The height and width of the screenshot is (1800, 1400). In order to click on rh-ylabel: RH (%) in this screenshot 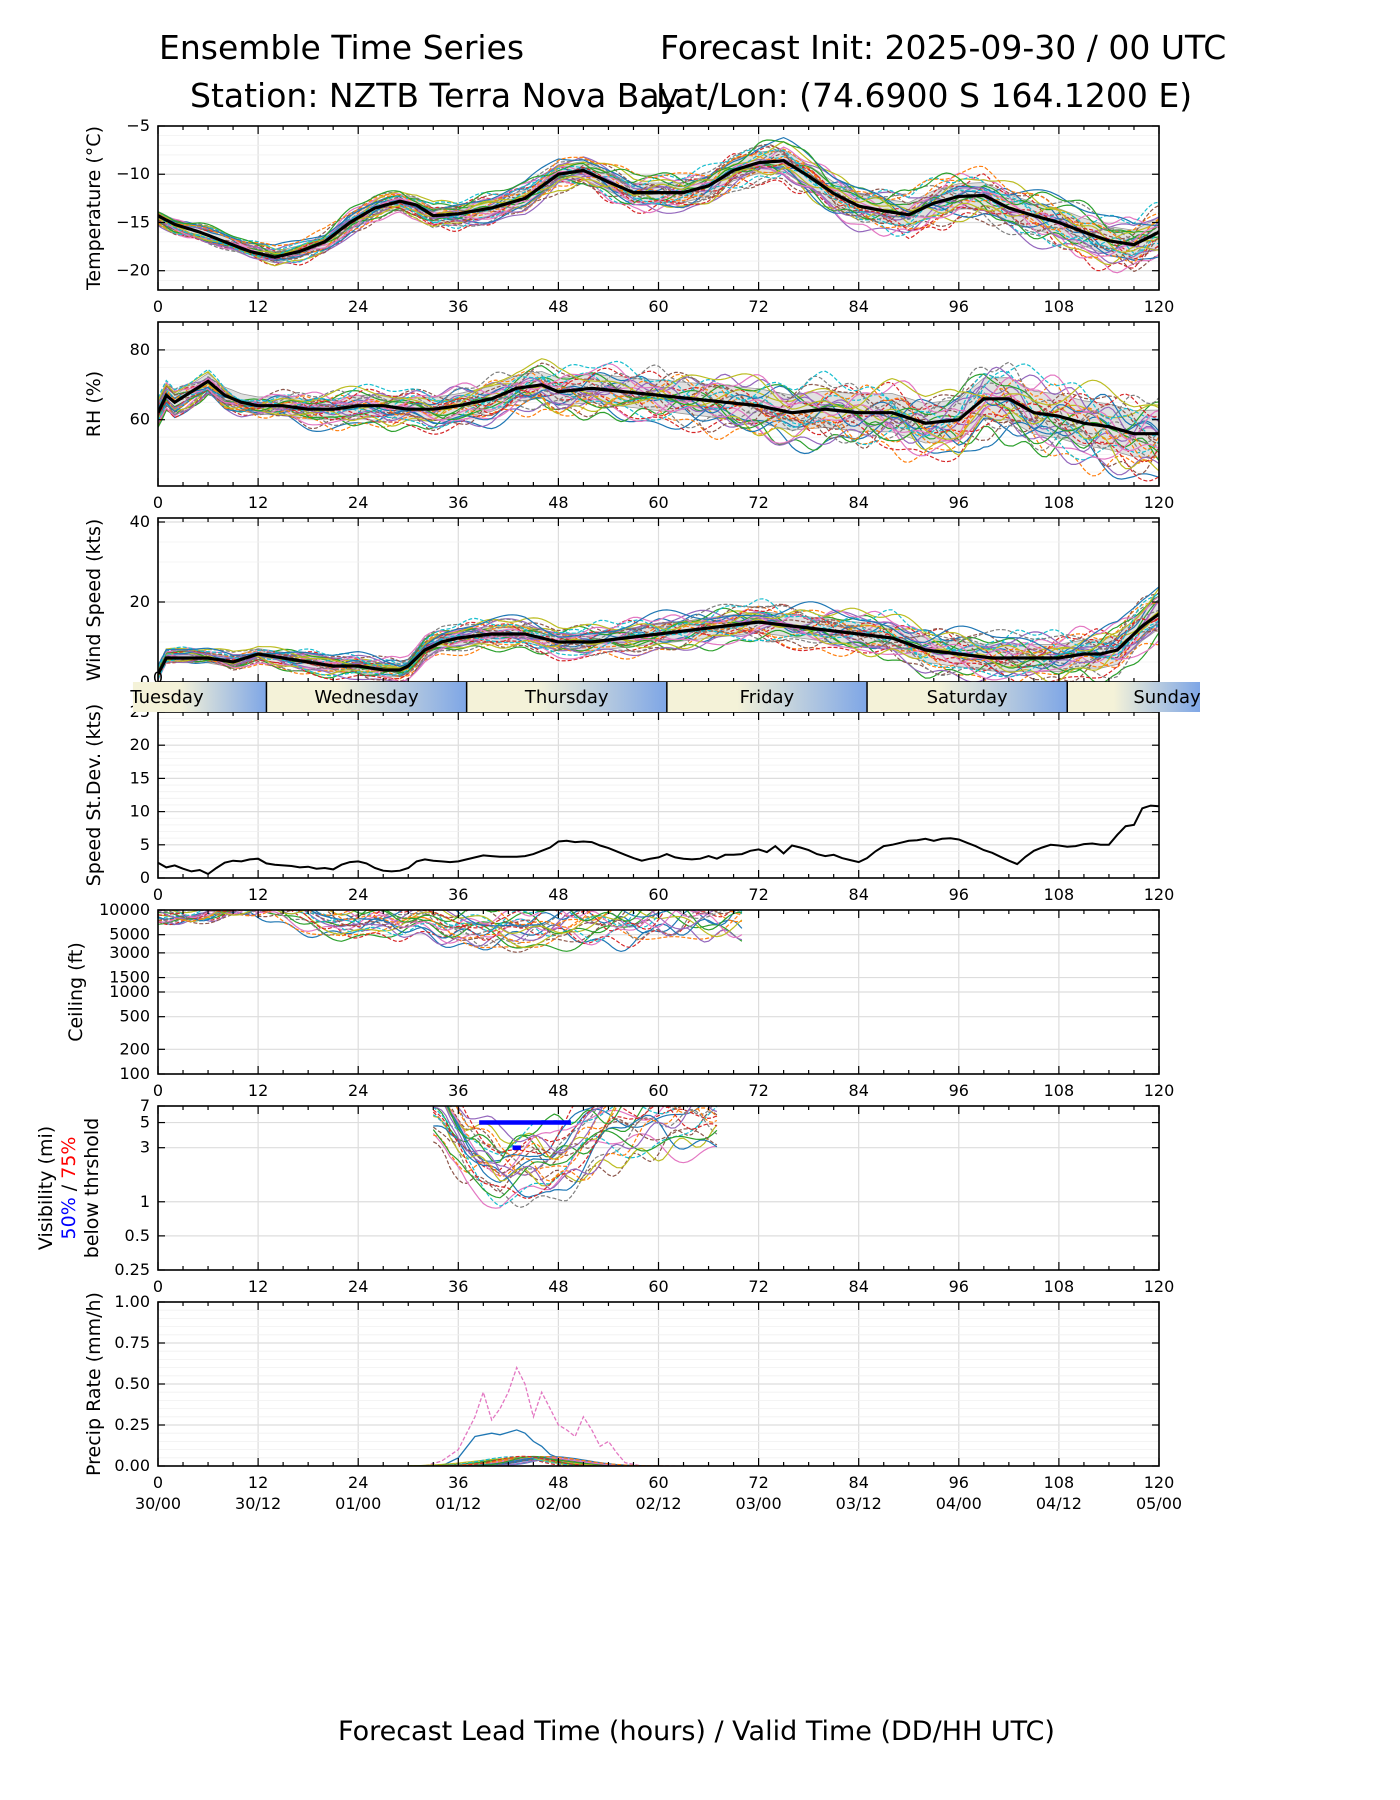, I will do `click(94, 404)`.